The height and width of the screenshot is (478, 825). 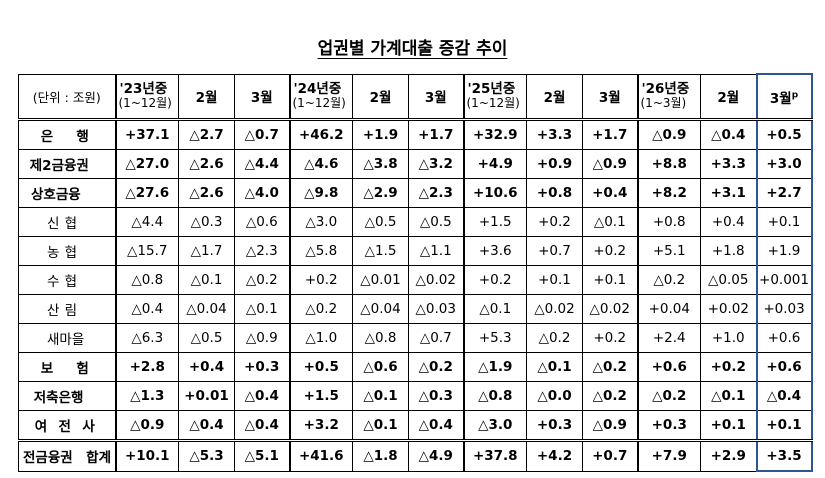 I want to click on row-label: 신 협, so click(x=67, y=222).